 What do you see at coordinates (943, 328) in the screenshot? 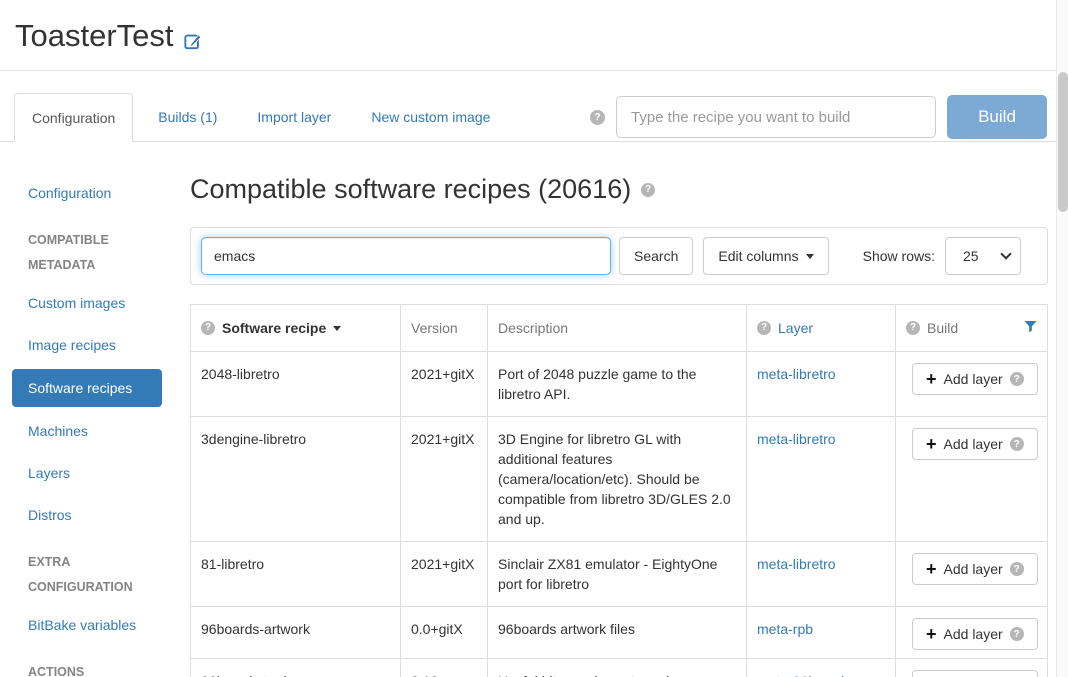
I see `build-col-label: Build` at bounding box center [943, 328].